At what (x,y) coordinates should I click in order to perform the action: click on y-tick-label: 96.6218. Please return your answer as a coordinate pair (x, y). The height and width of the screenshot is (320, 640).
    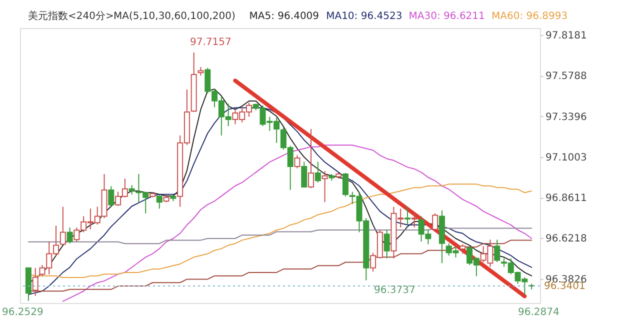
    Looking at the image, I should click on (566, 239).